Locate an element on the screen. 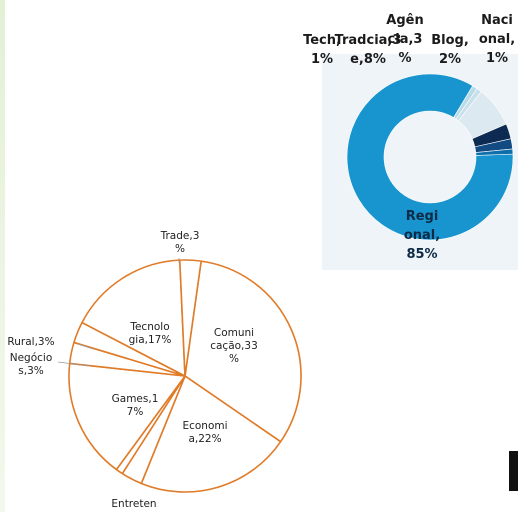 The width and height of the screenshot is (518, 512). pie-label-economi: Economi a,22% is located at coordinates (204, 432).